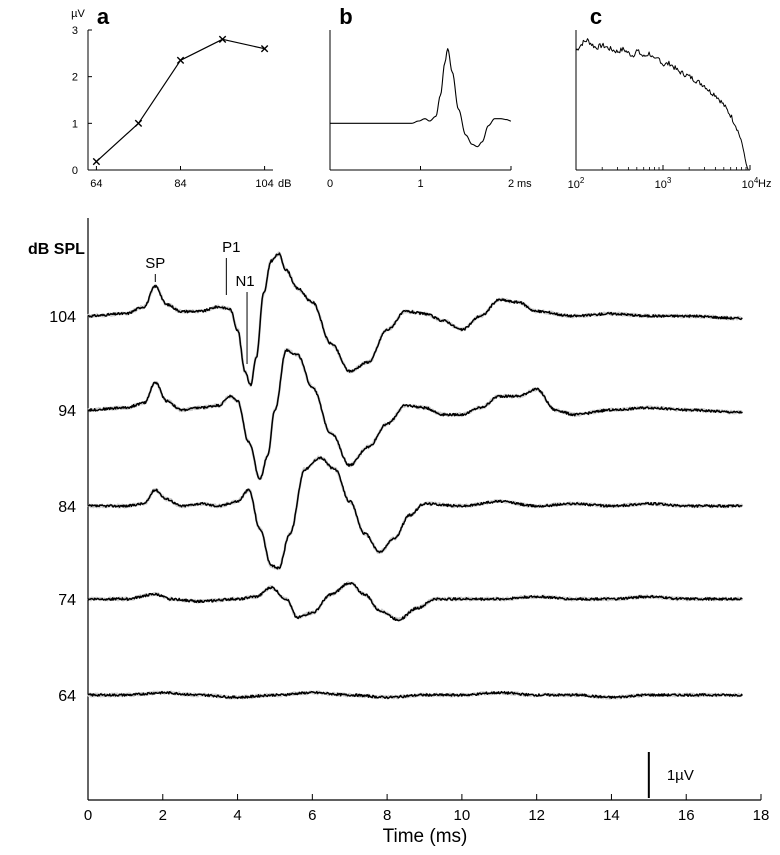 Image resolution: width=780 pixels, height=855 pixels. What do you see at coordinates (421, 98) in the screenshot?
I see `panel-b-series-line` at bounding box center [421, 98].